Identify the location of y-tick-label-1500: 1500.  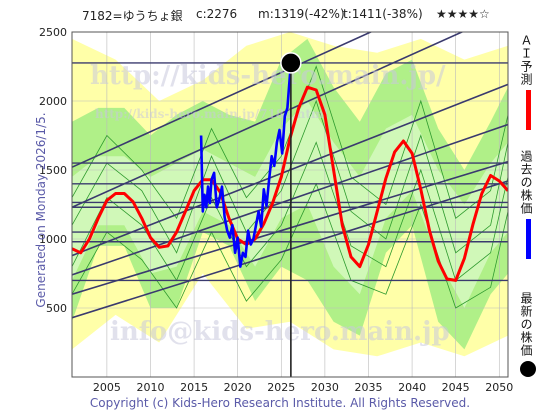
(53, 170).